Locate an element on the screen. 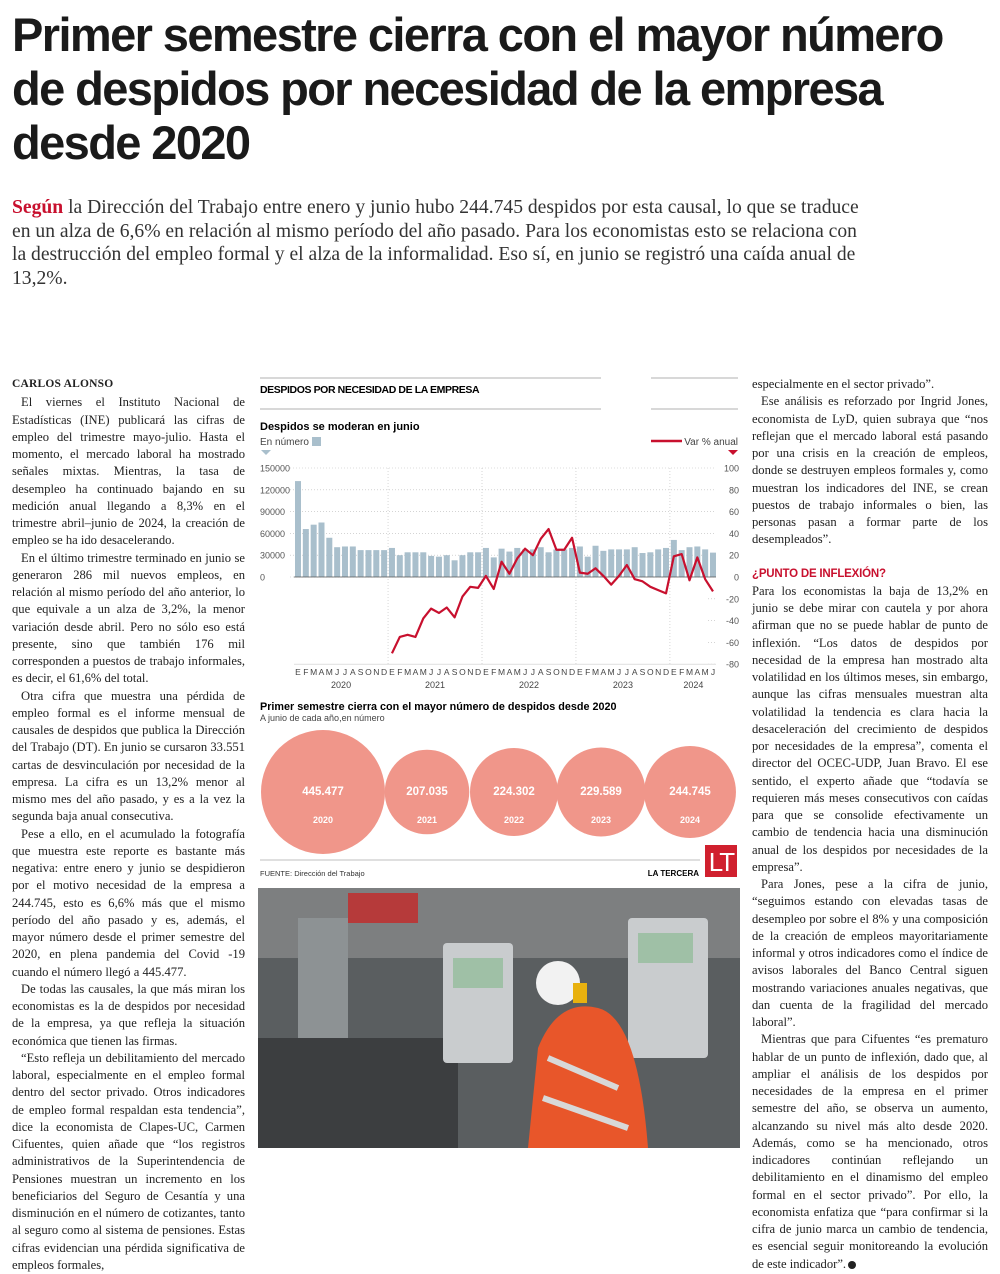 The height and width of the screenshot is (1274, 1000). end-mark-icon is located at coordinates (852, 1265).